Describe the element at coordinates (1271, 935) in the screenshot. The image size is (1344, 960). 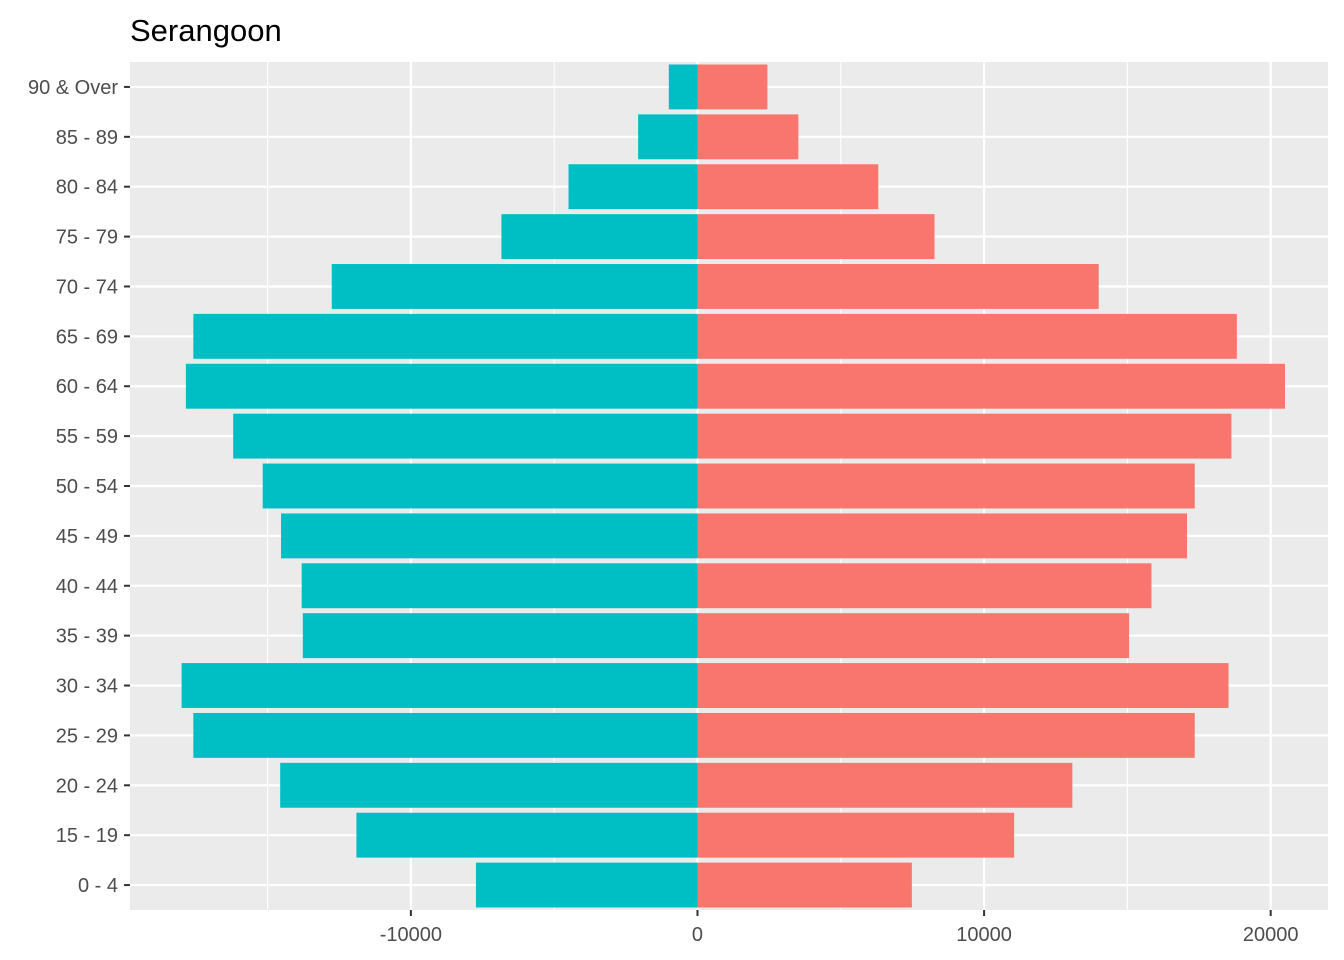
I see `x-tick-label: 20000` at that location.